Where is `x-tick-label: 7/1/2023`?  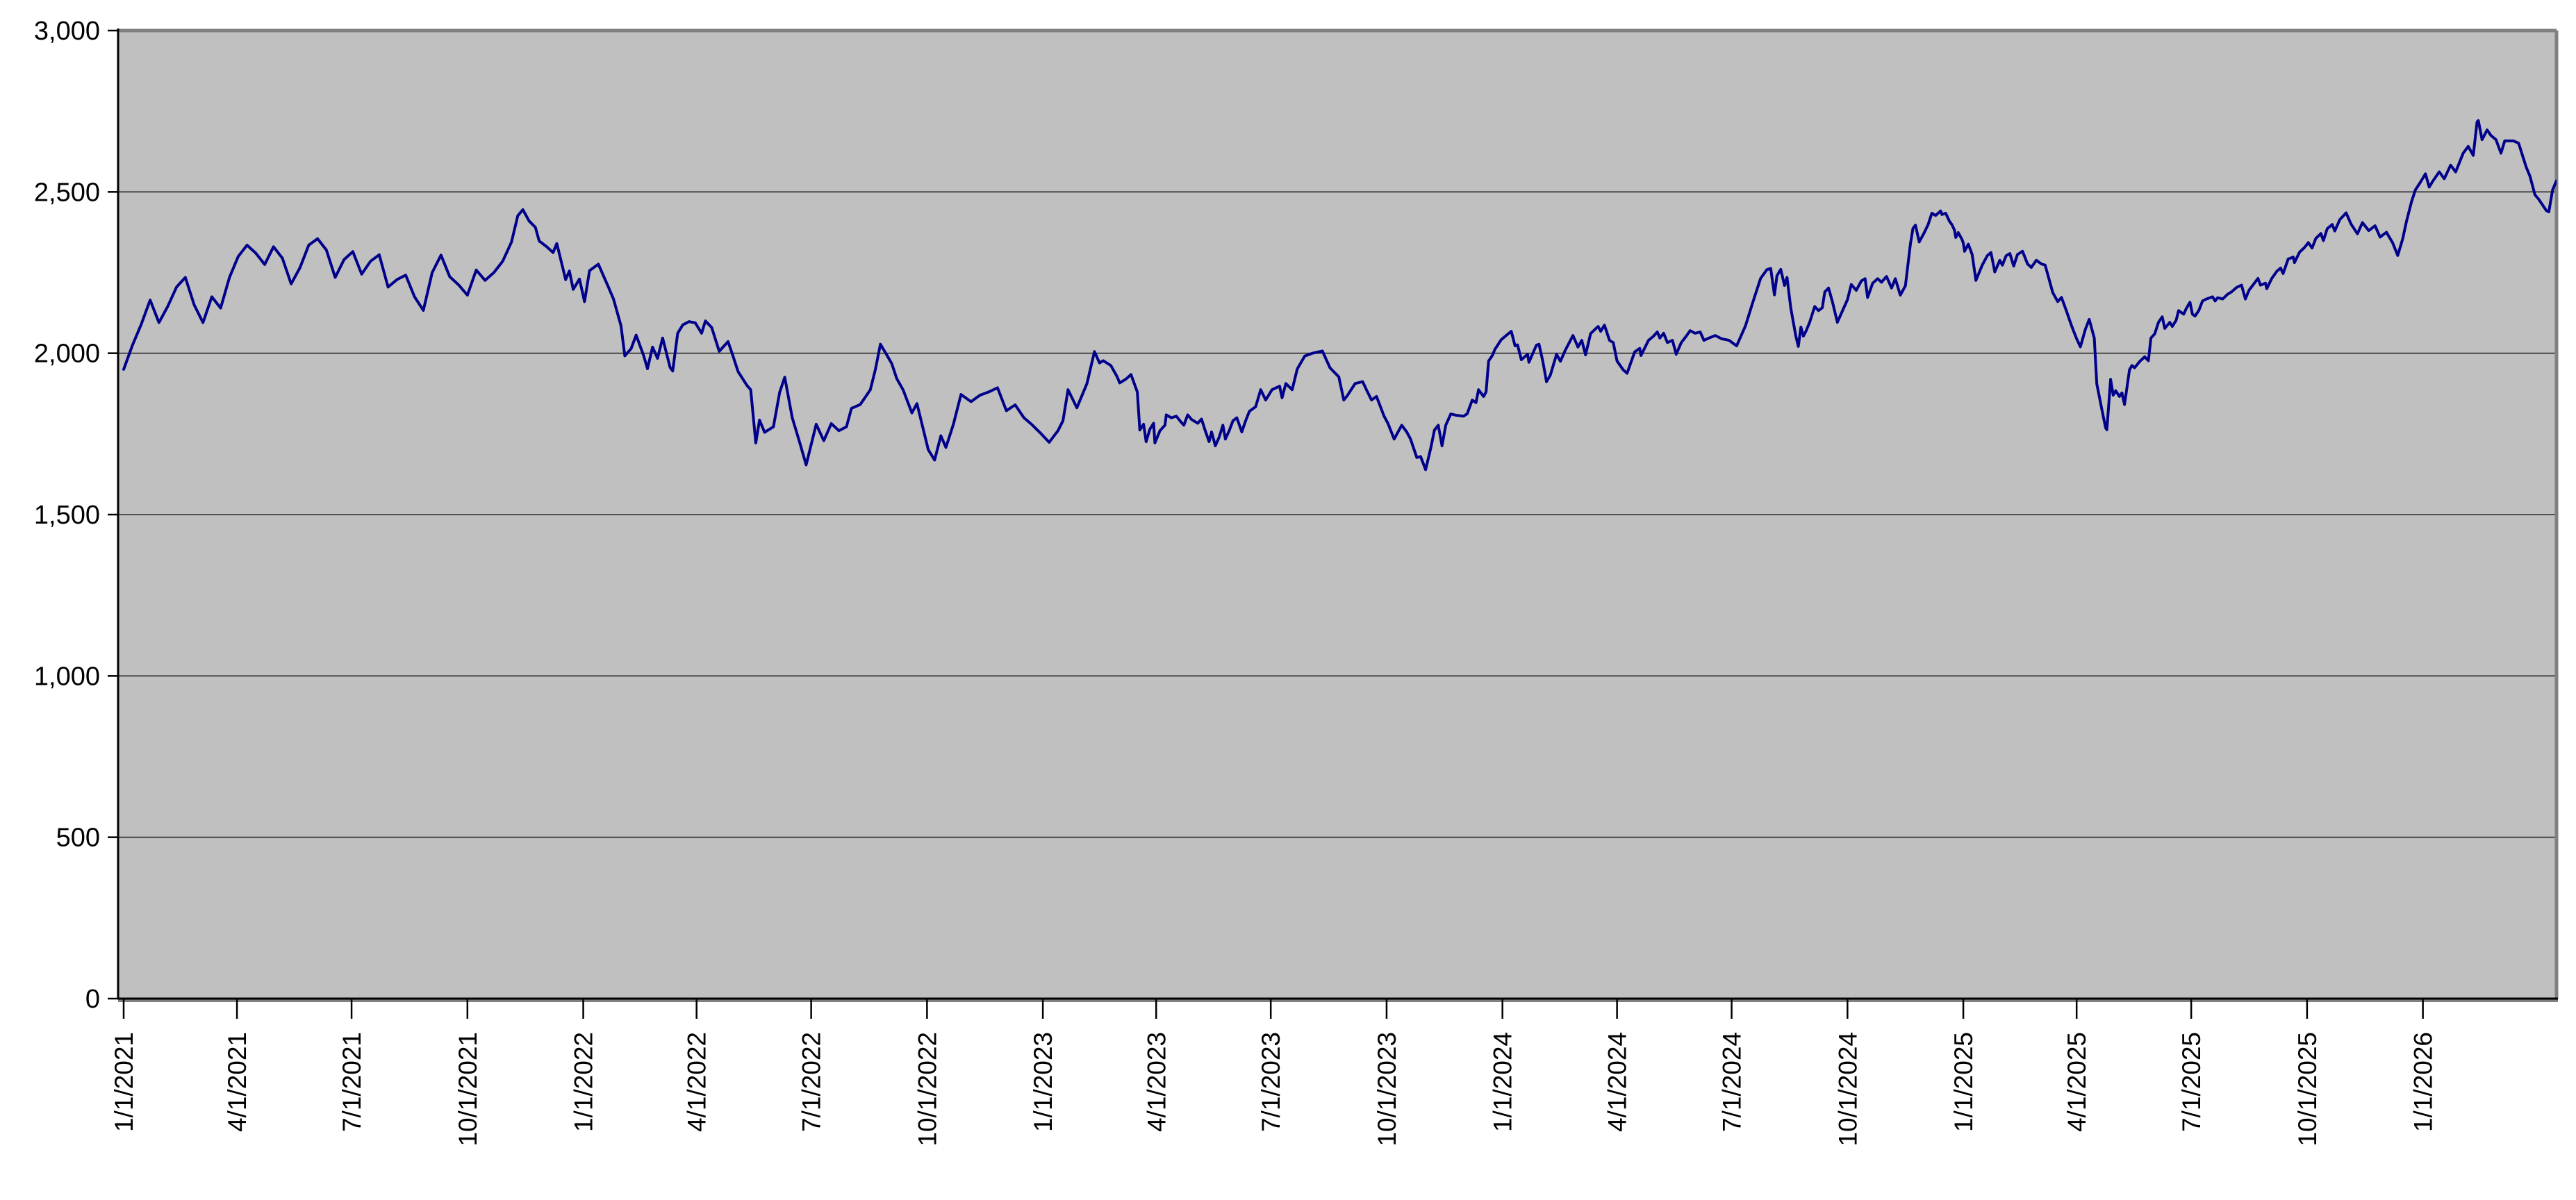 x-tick-label: 7/1/2023 is located at coordinates (1271, 1082).